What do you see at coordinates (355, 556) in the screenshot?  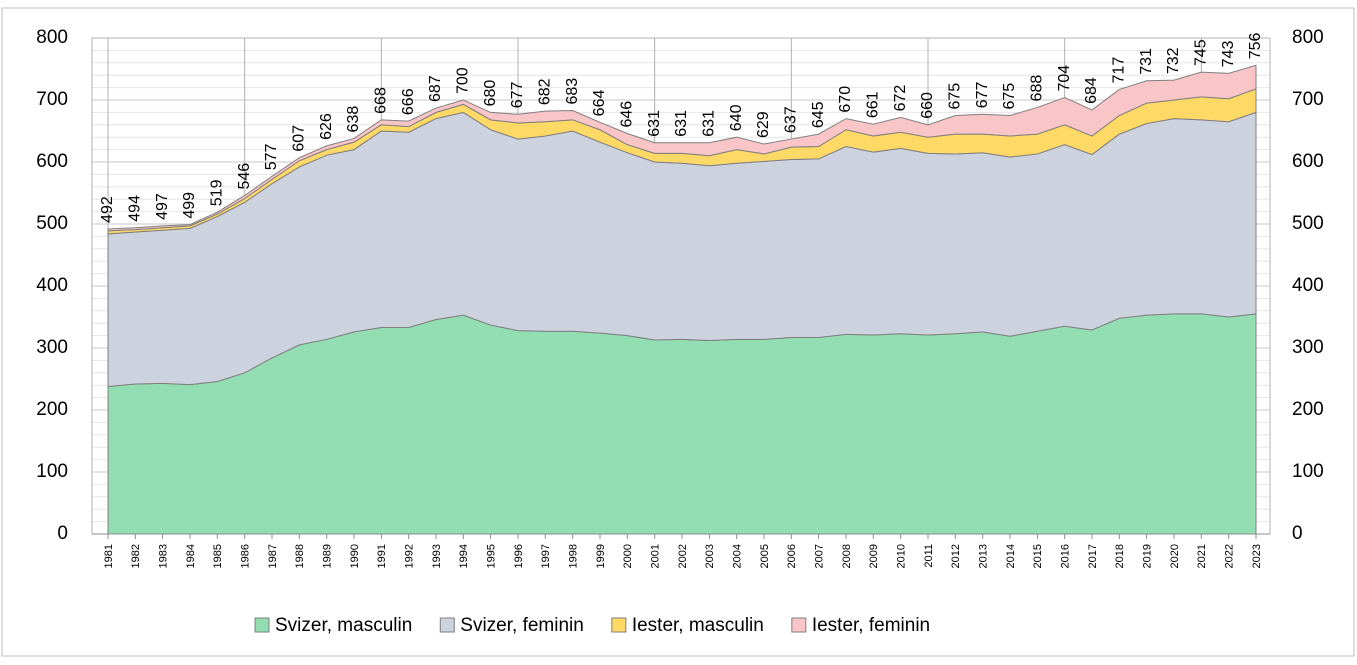 I see `x-tick-label: 1990` at bounding box center [355, 556].